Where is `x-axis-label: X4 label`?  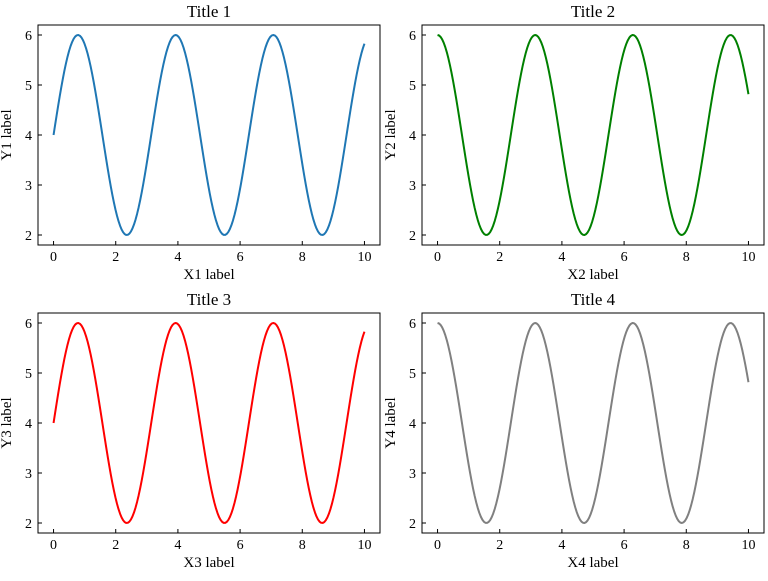 x-axis-label: X4 label is located at coordinates (592, 563).